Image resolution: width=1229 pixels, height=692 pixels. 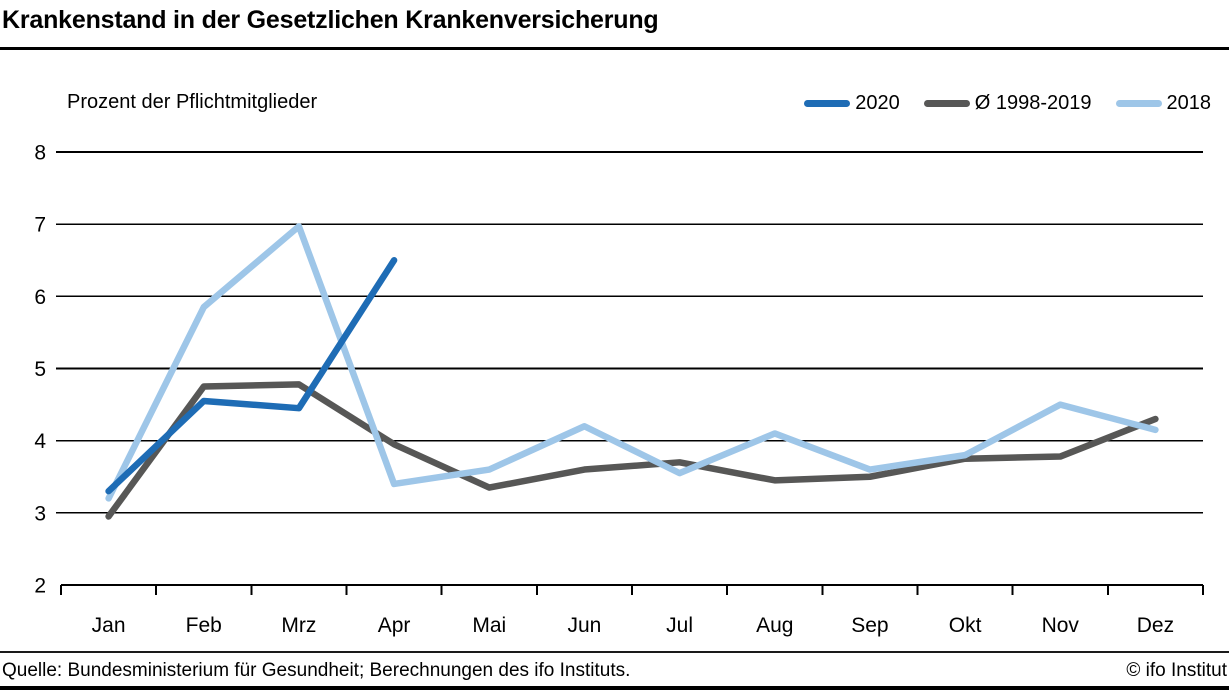 What do you see at coordinates (394, 625) in the screenshot?
I see `x-axis-tick-label: Apr` at bounding box center [394, 625].